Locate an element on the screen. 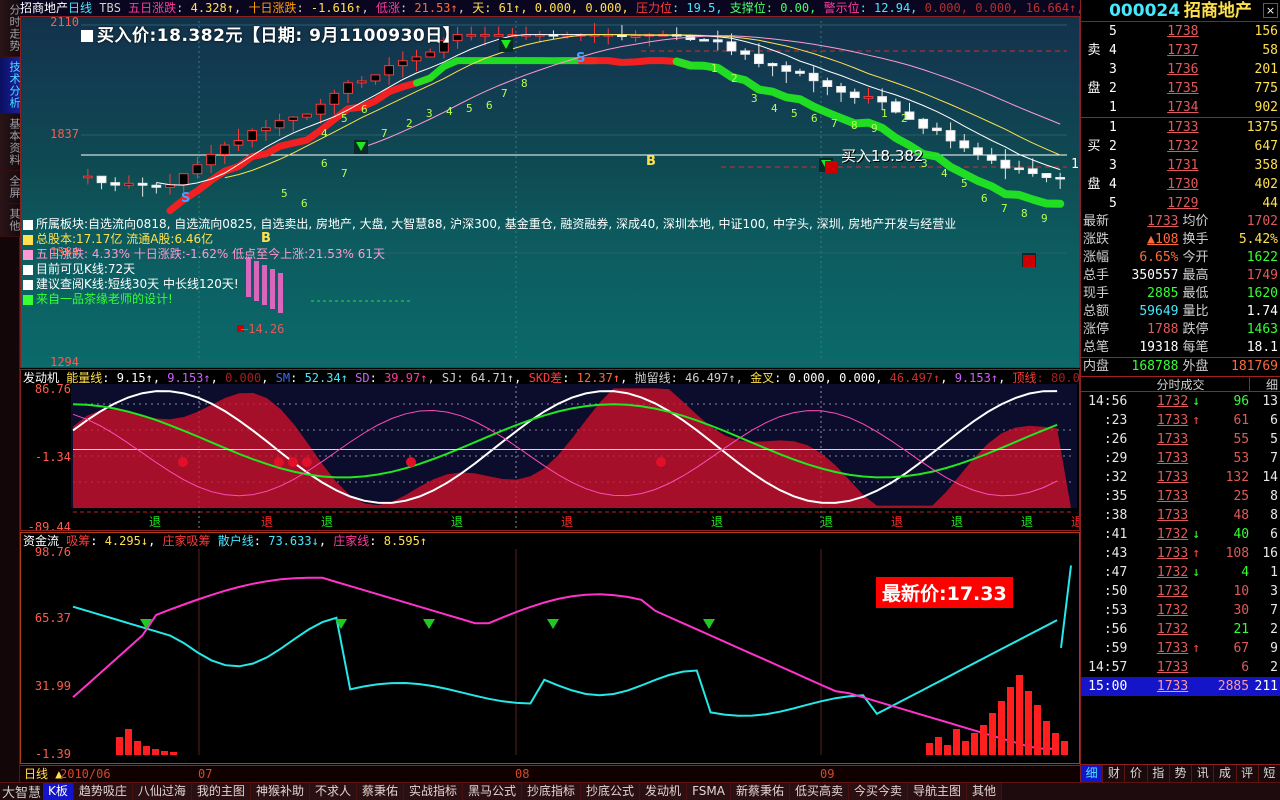 This screenshot has height=800, width=1280. taskbar-item-0: K板 is located at coordinates (58, 791).